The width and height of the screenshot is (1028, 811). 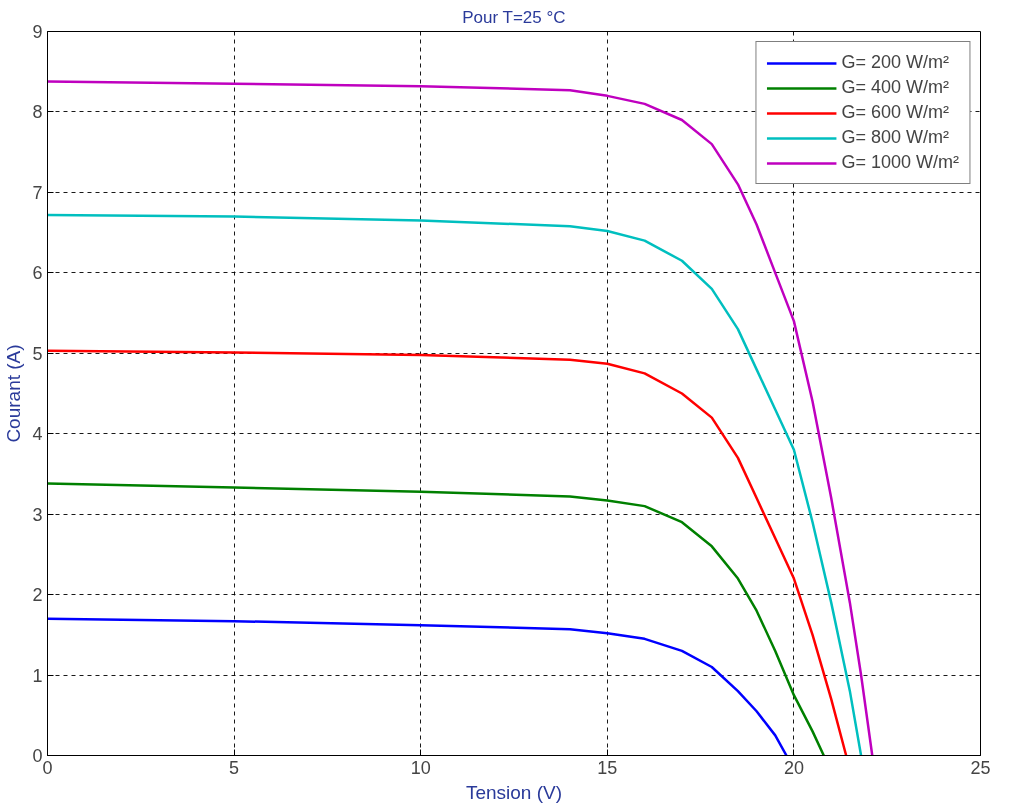 I want to click on chart-title: Pour T=25 °C, so click(x=514, y=17).